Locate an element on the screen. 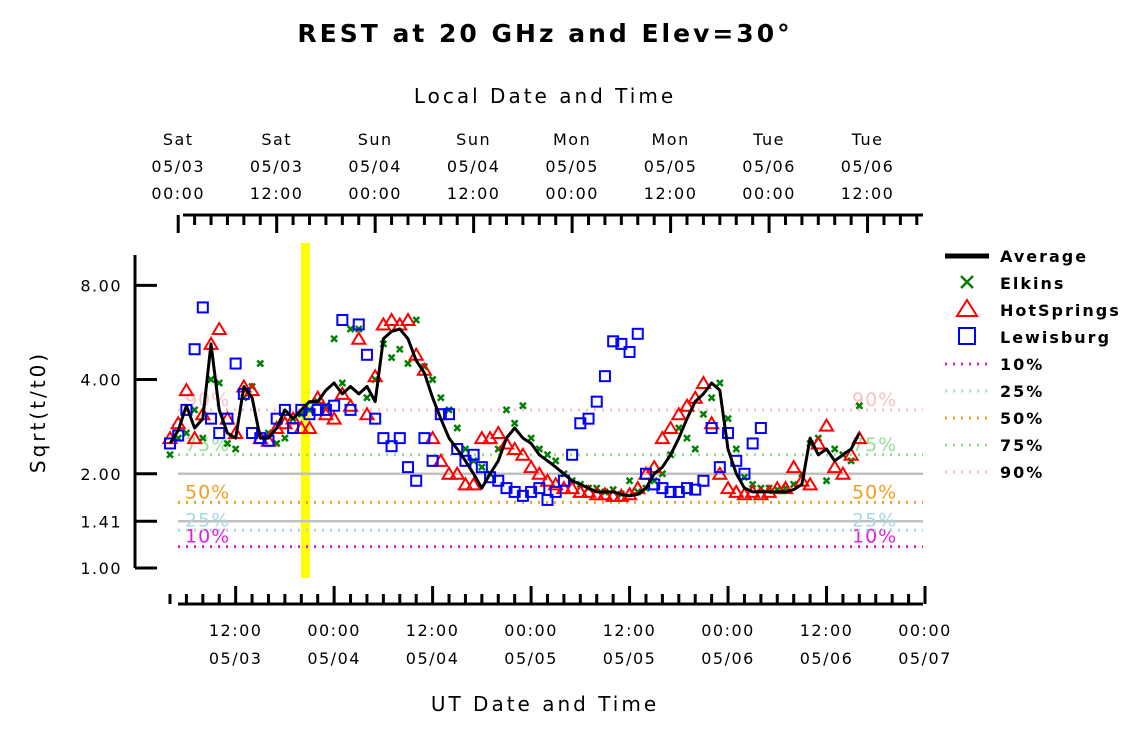 This screenshot has width=1125, height=731. y-tick-label: 4.00 is located at coordinates (101, 380).